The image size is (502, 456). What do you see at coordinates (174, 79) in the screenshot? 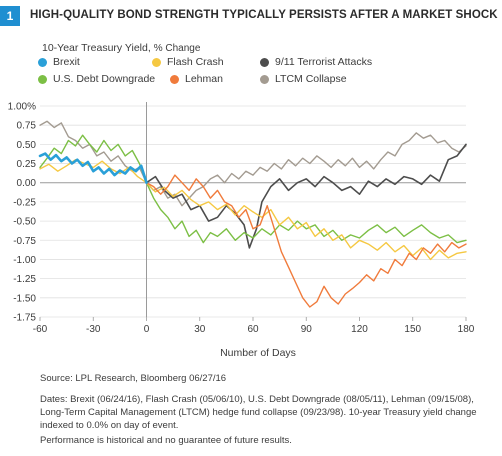
I see `legend-swatch-lehman` at bounding box center [174, 79].